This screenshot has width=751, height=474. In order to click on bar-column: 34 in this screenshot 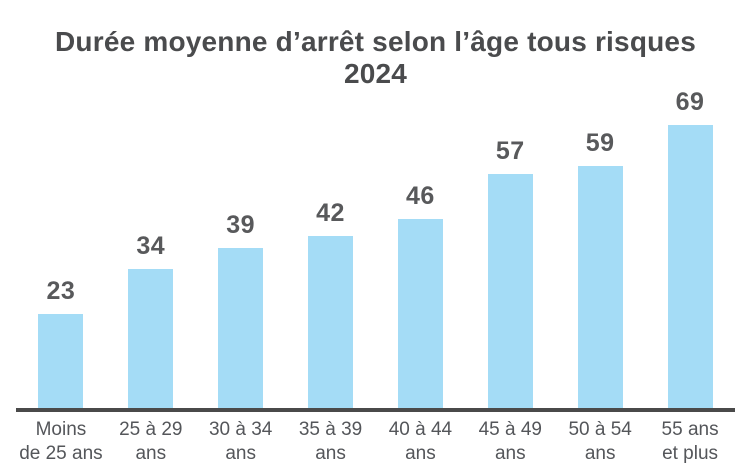, I will do `click(151, 248)`.